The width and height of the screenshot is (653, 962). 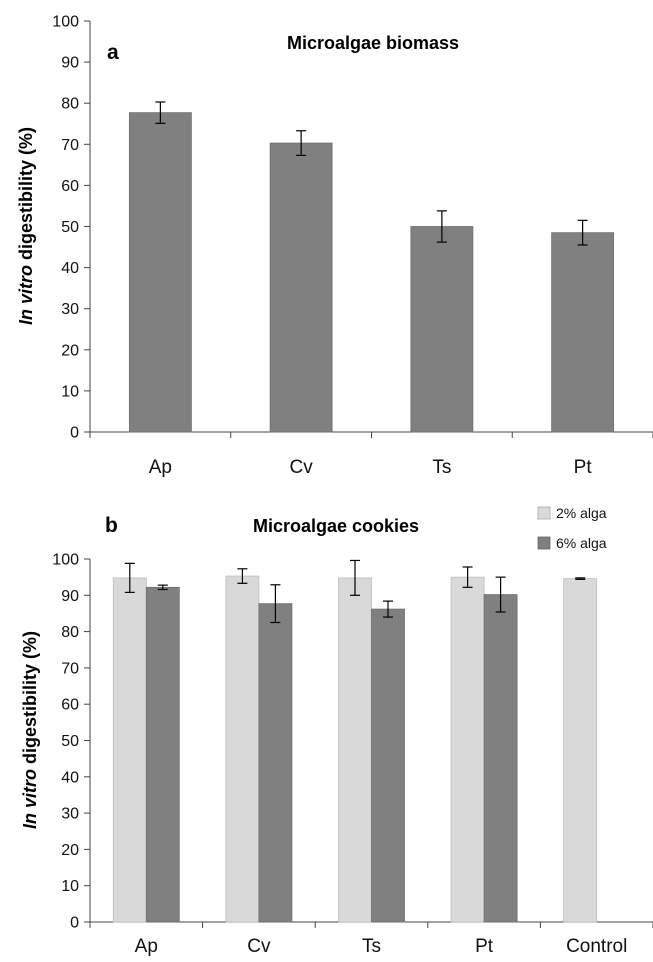 I want to click on bar-a-cv, so click(x=301, y=287).